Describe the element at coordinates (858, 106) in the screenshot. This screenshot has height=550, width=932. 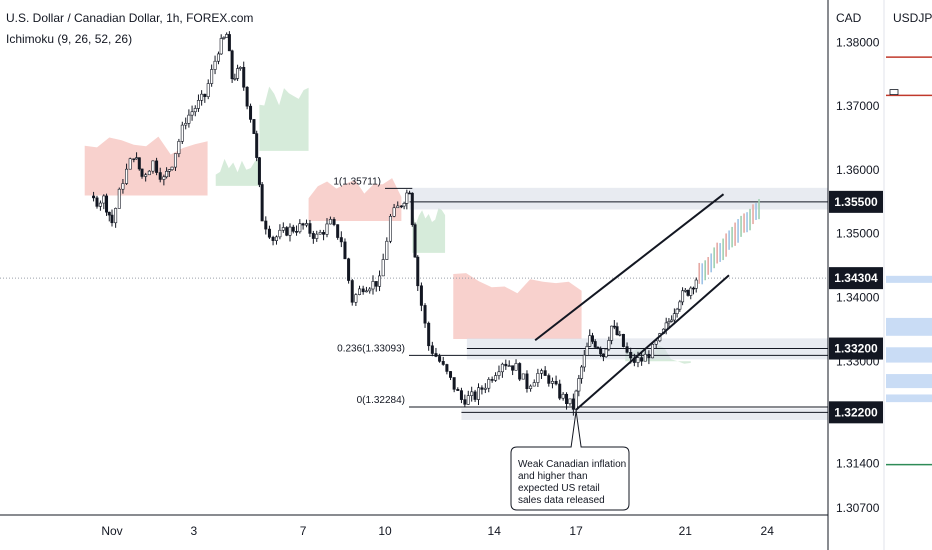
I see `price-tick-label: 1.37000` at that location.